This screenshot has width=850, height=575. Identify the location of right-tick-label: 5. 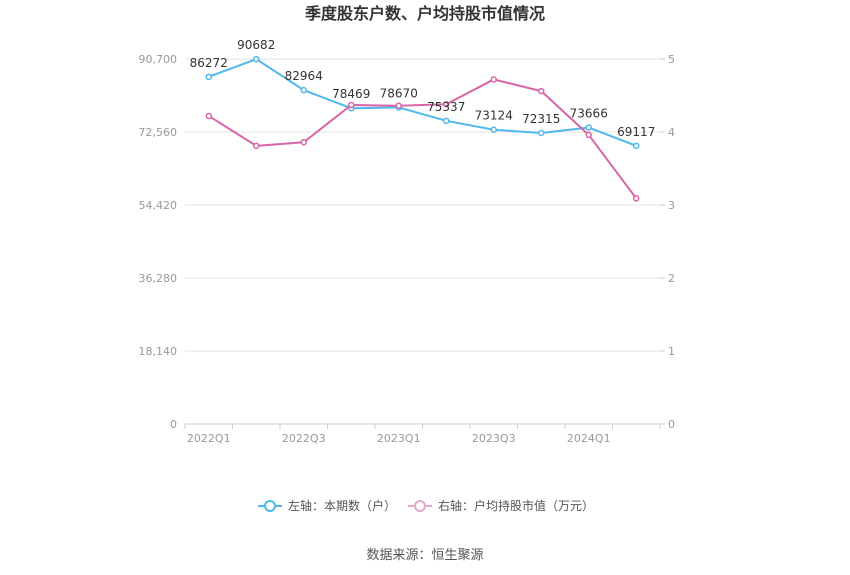
(671, 59).